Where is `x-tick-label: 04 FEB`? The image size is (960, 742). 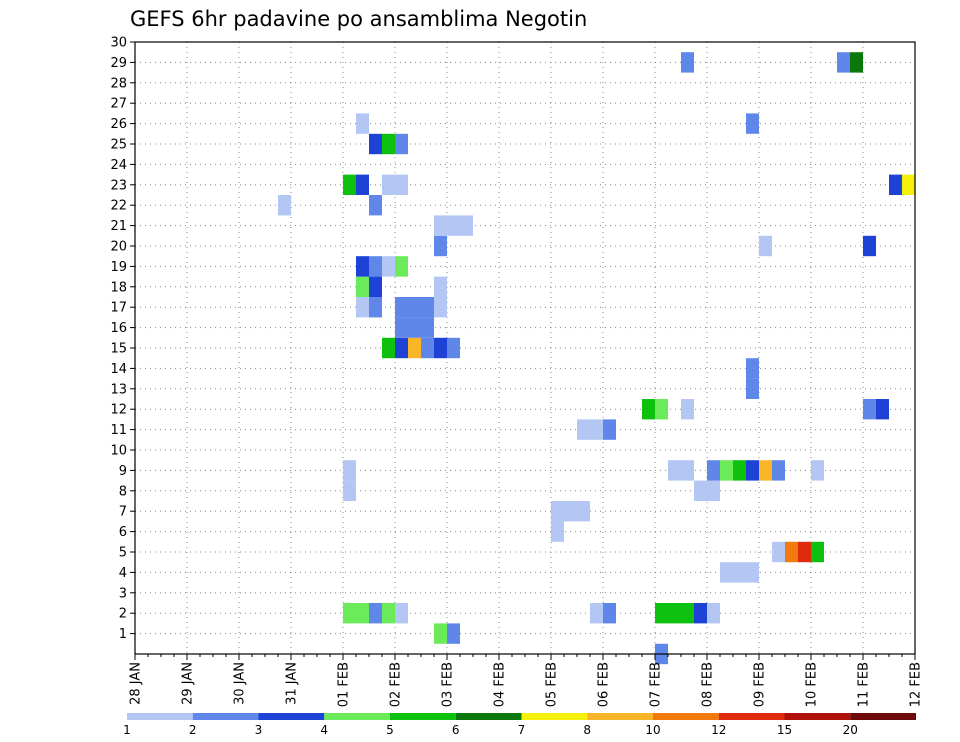
x-tick-label: 04 FEB is located at coordinates (500, 684).